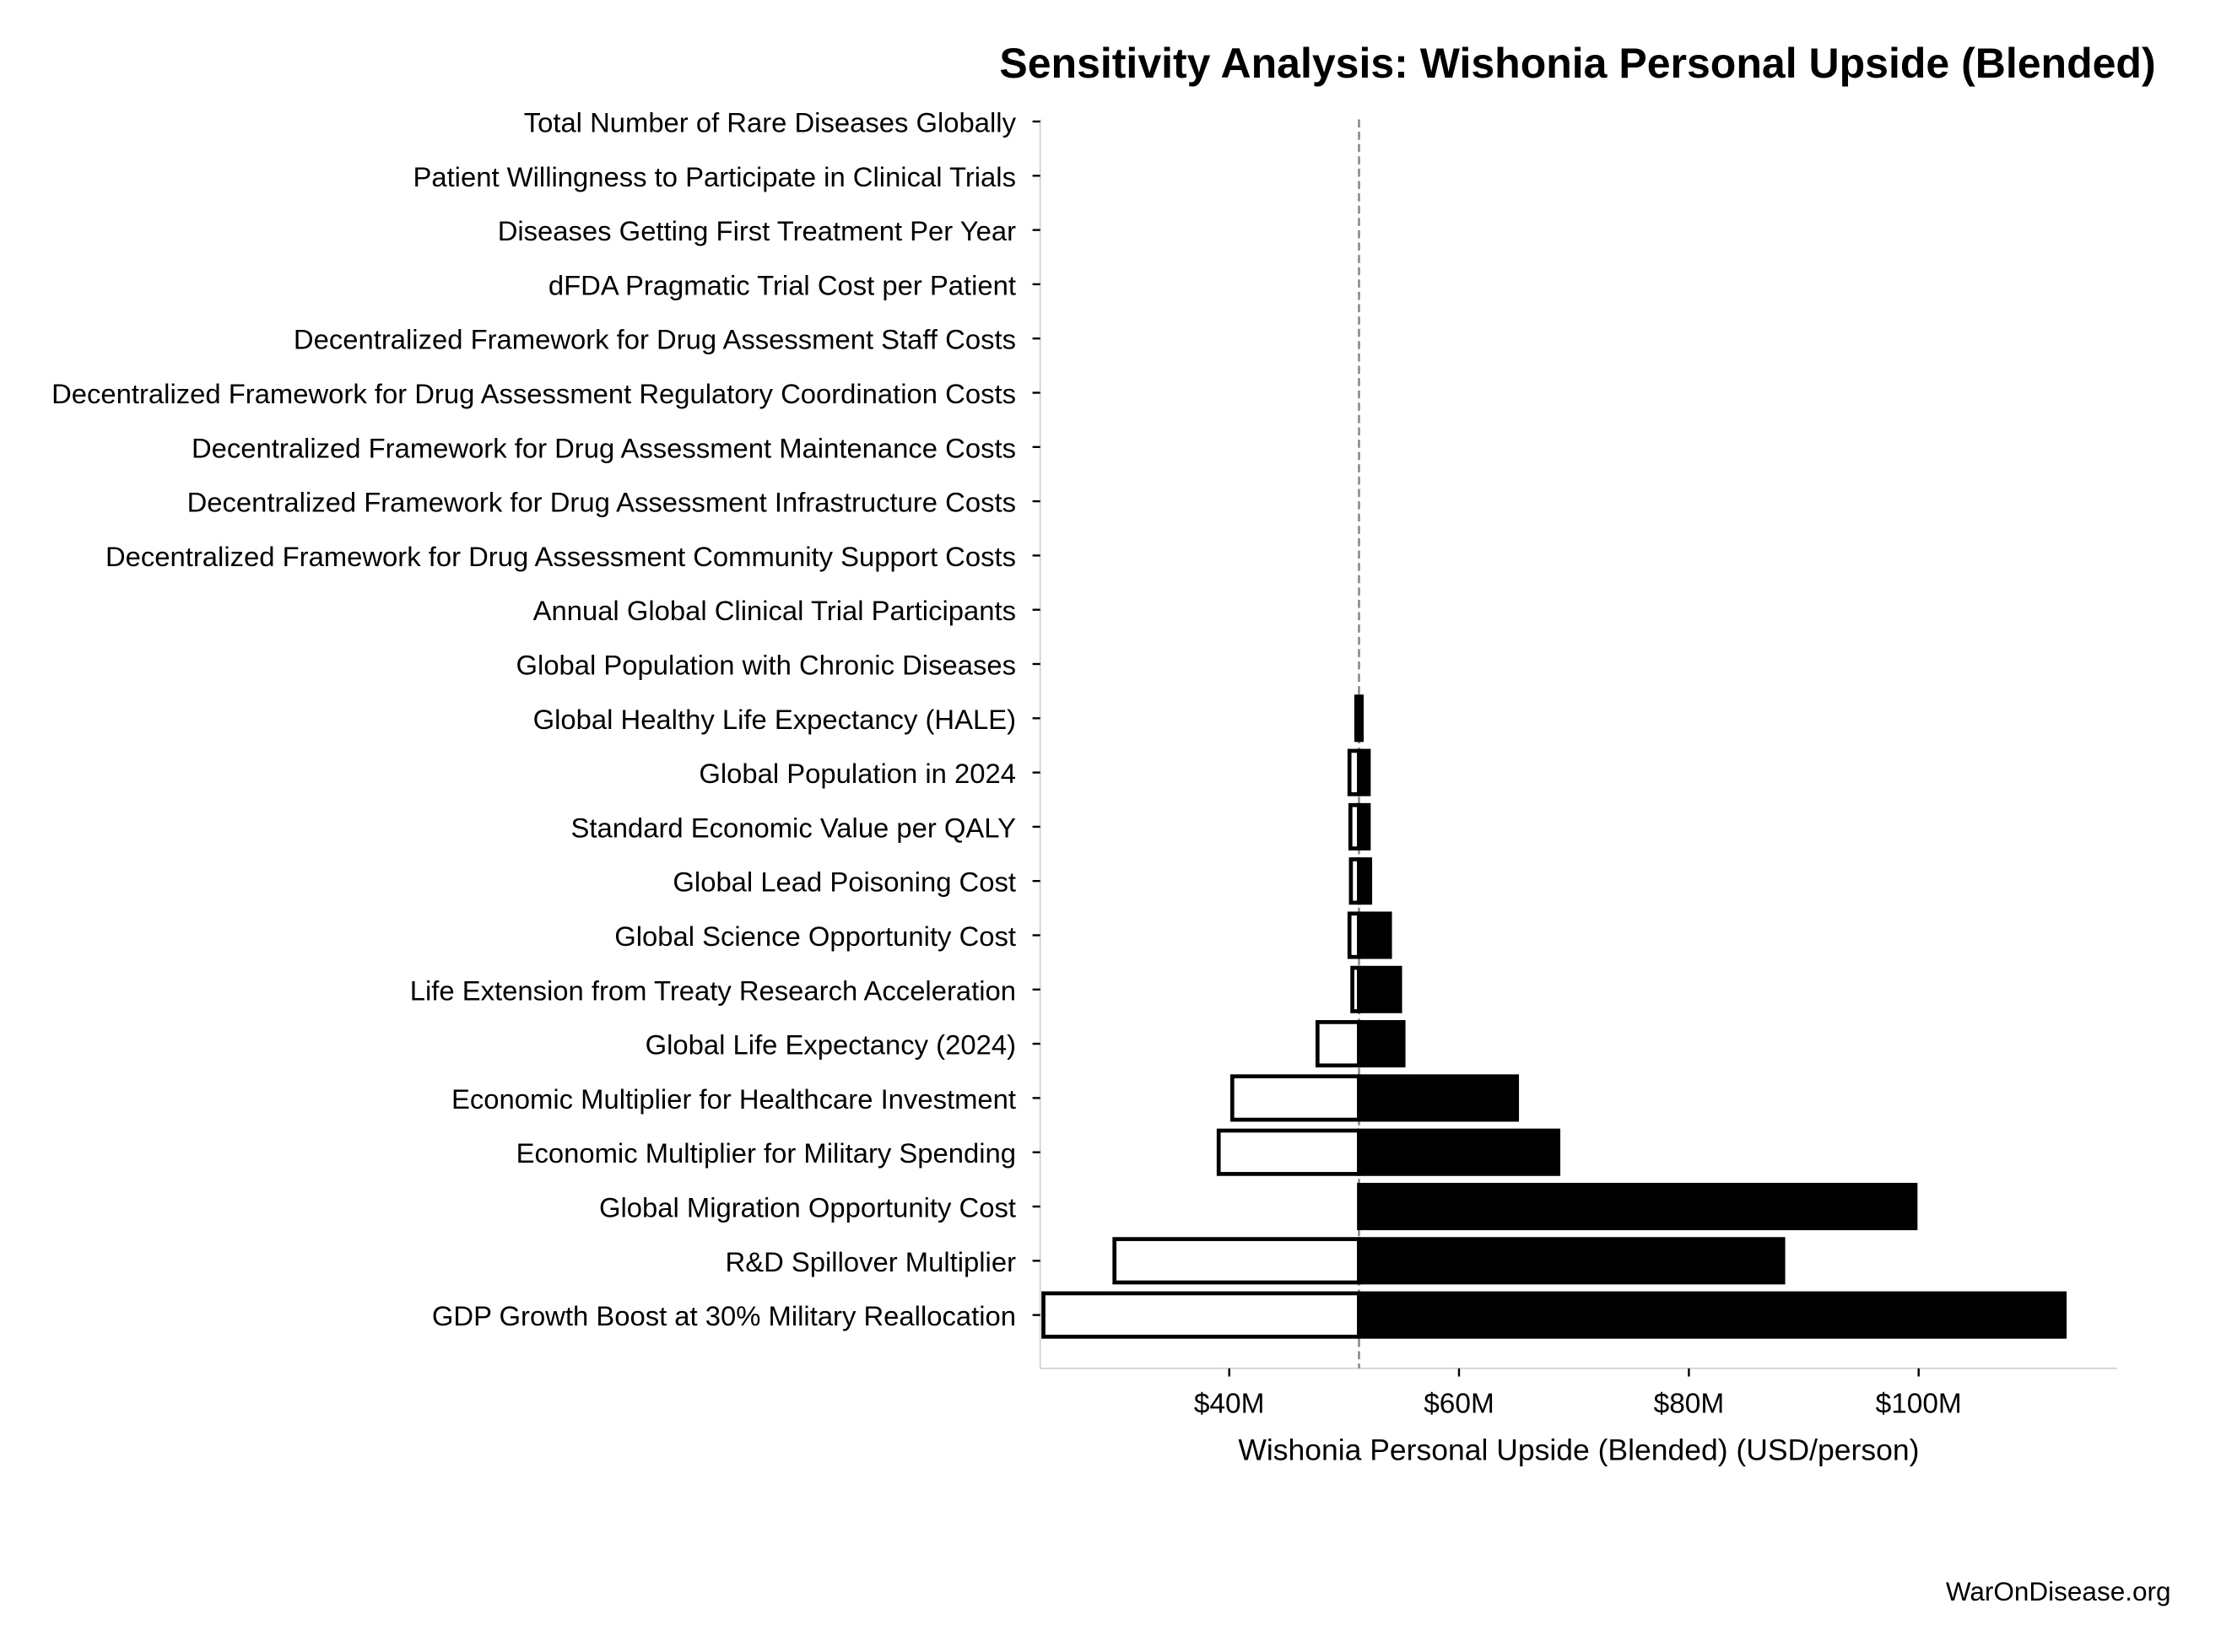 This screenshot has width=2221, height=1652. I want to click on svg-text:dFDA Pragmatic Trial Cost per: dFDA Pragmatic Trial Cost per Patient, so click(782, 284).